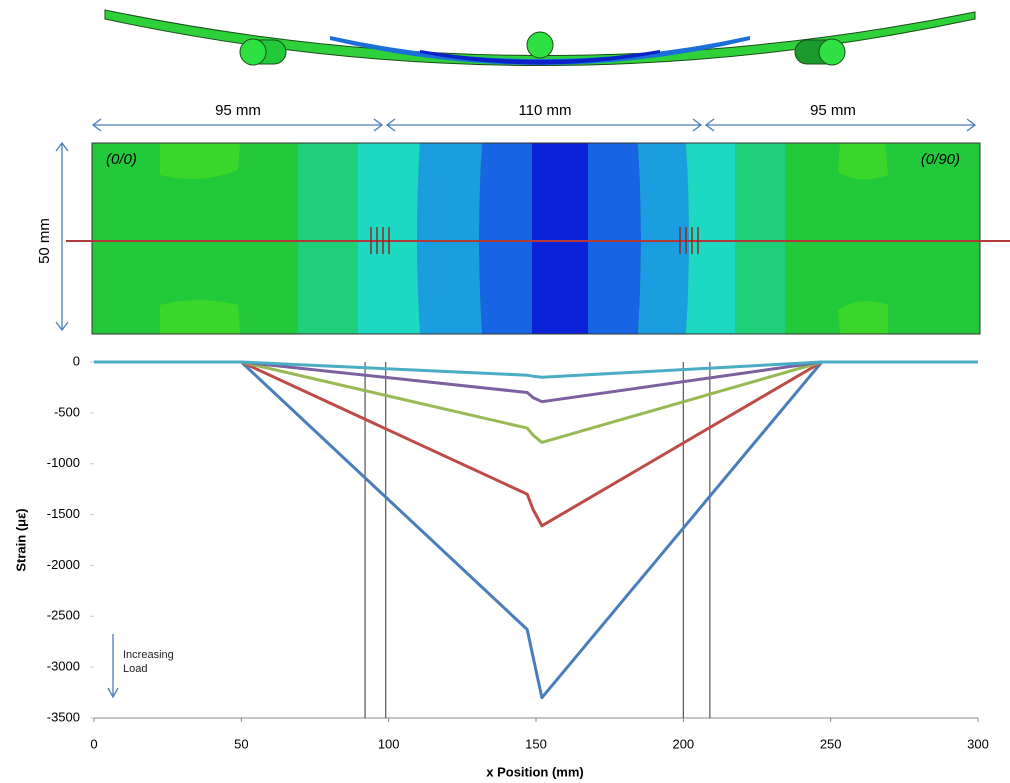 Image resolution: width=1010 pixels, height=783 pixels. Describe the element at coordinates (63, 716) in the screenshot. I see `y-tick-label: -3500` at that location.